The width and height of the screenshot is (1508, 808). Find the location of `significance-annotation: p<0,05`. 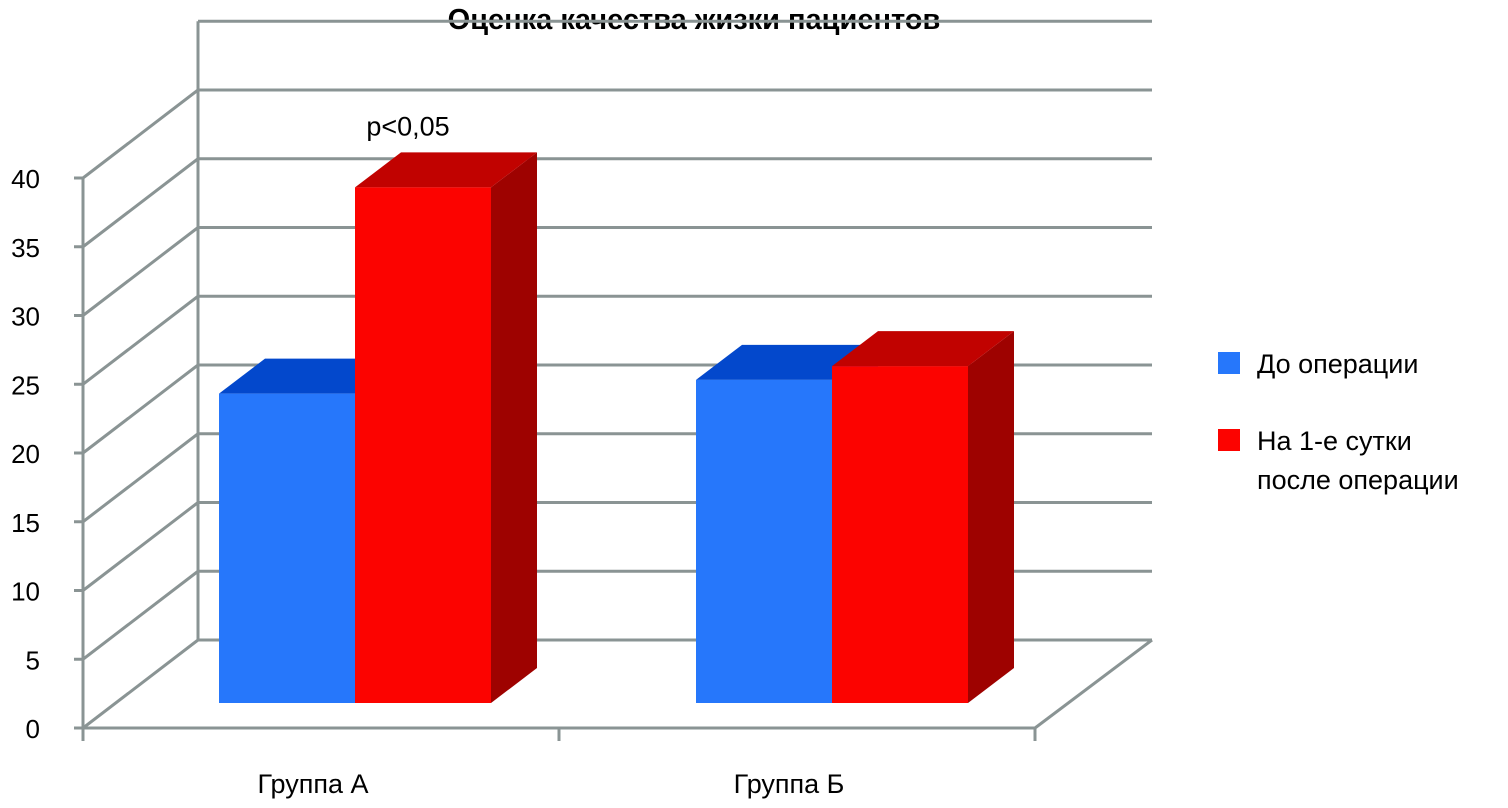

significance-annotation: p<0,05 is located at coordinates (407, 126).